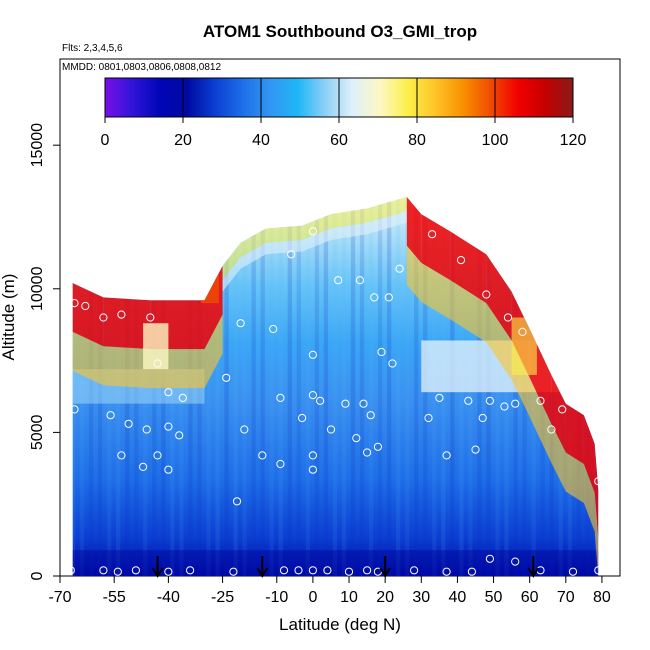  What do you see at coordinates (458, 597) in the screenshot?
I see `x-tick-label: 40` at bounding box center [458, 597].